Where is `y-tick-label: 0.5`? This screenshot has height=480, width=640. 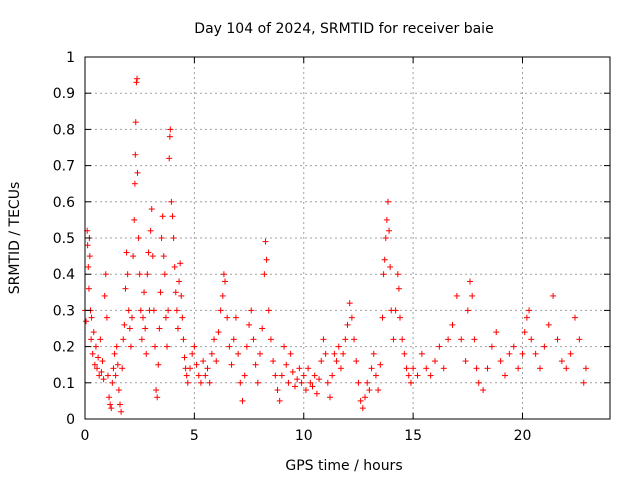 y-tick-label: 0.5 is located at coordinates (64, 239).